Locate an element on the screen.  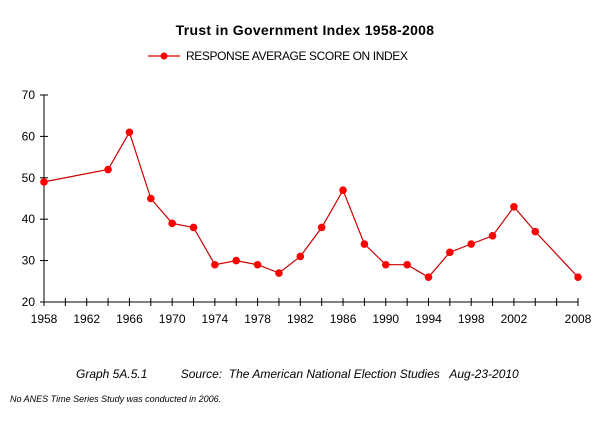
x-tick-label: 1958 is located at coordinates (44, 319).